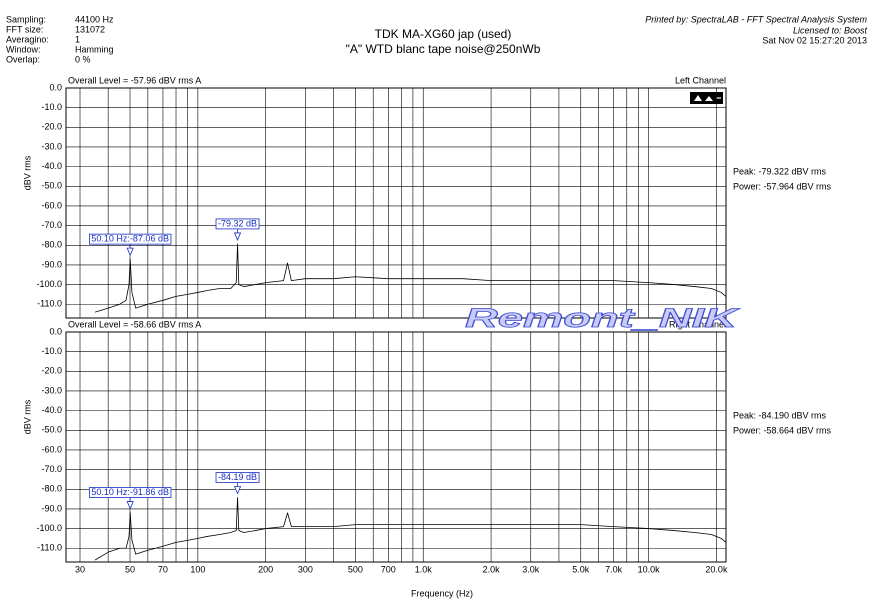 This screenshot has height=608, width=886. What do you see at coordinates (782, 186) in the screenshot?
I see `power-readout: Power: -57.964 dBV rms` at bounding box center [782, 186].